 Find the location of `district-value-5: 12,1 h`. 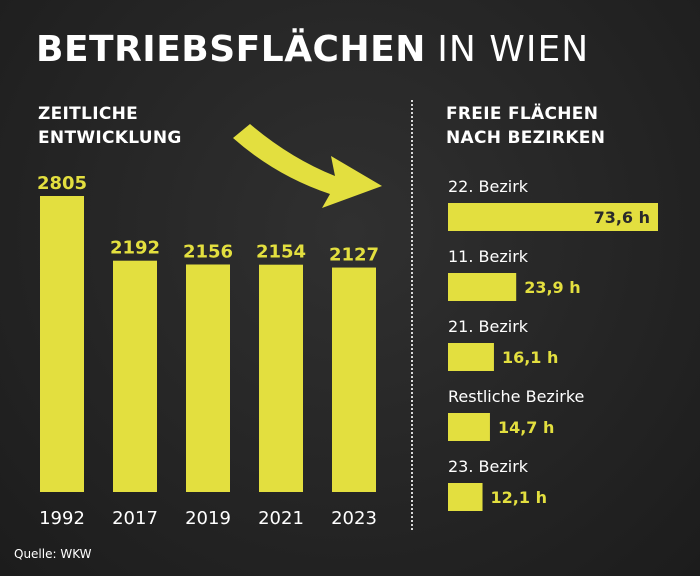

district-value-5: 12,1 h is located at coordinates (519, 497).